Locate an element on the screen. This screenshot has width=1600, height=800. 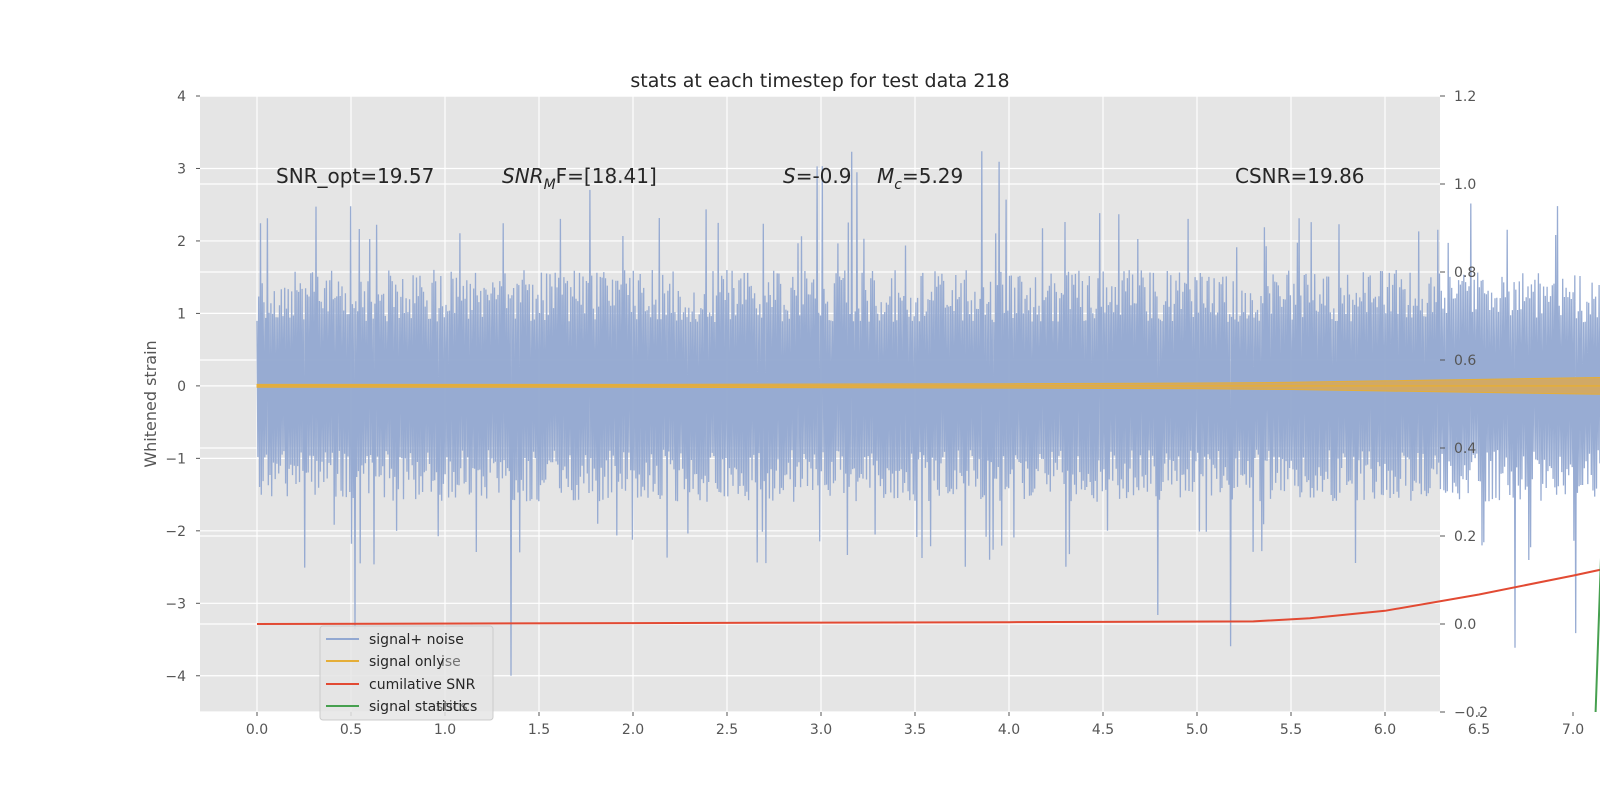
y-axis-ticks: 4 3 2 1 0 −1 −2 −3 −4 is located at coordinates (182, 387).